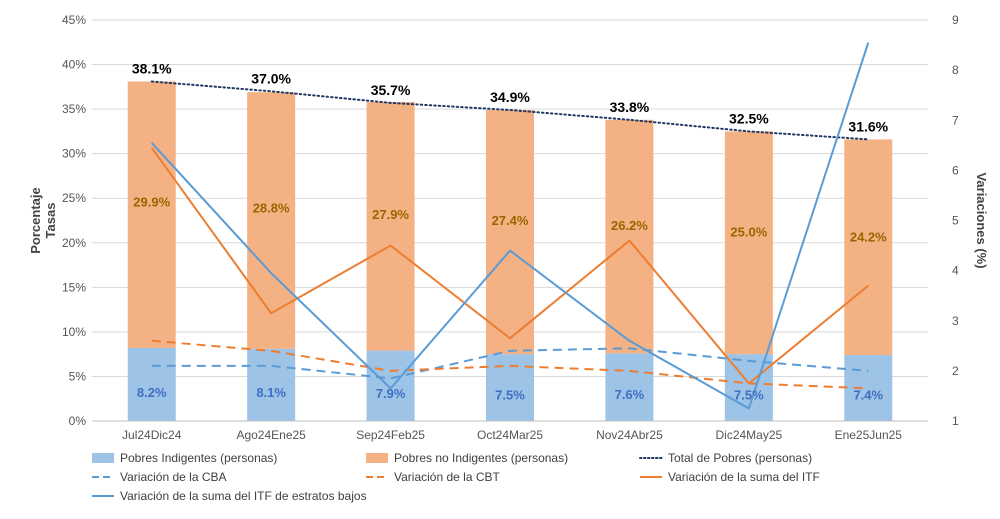 This screenshot has width=1000, height=519. I want to click on no-indigentes-data-label: 25.0%, so click(748, 232).